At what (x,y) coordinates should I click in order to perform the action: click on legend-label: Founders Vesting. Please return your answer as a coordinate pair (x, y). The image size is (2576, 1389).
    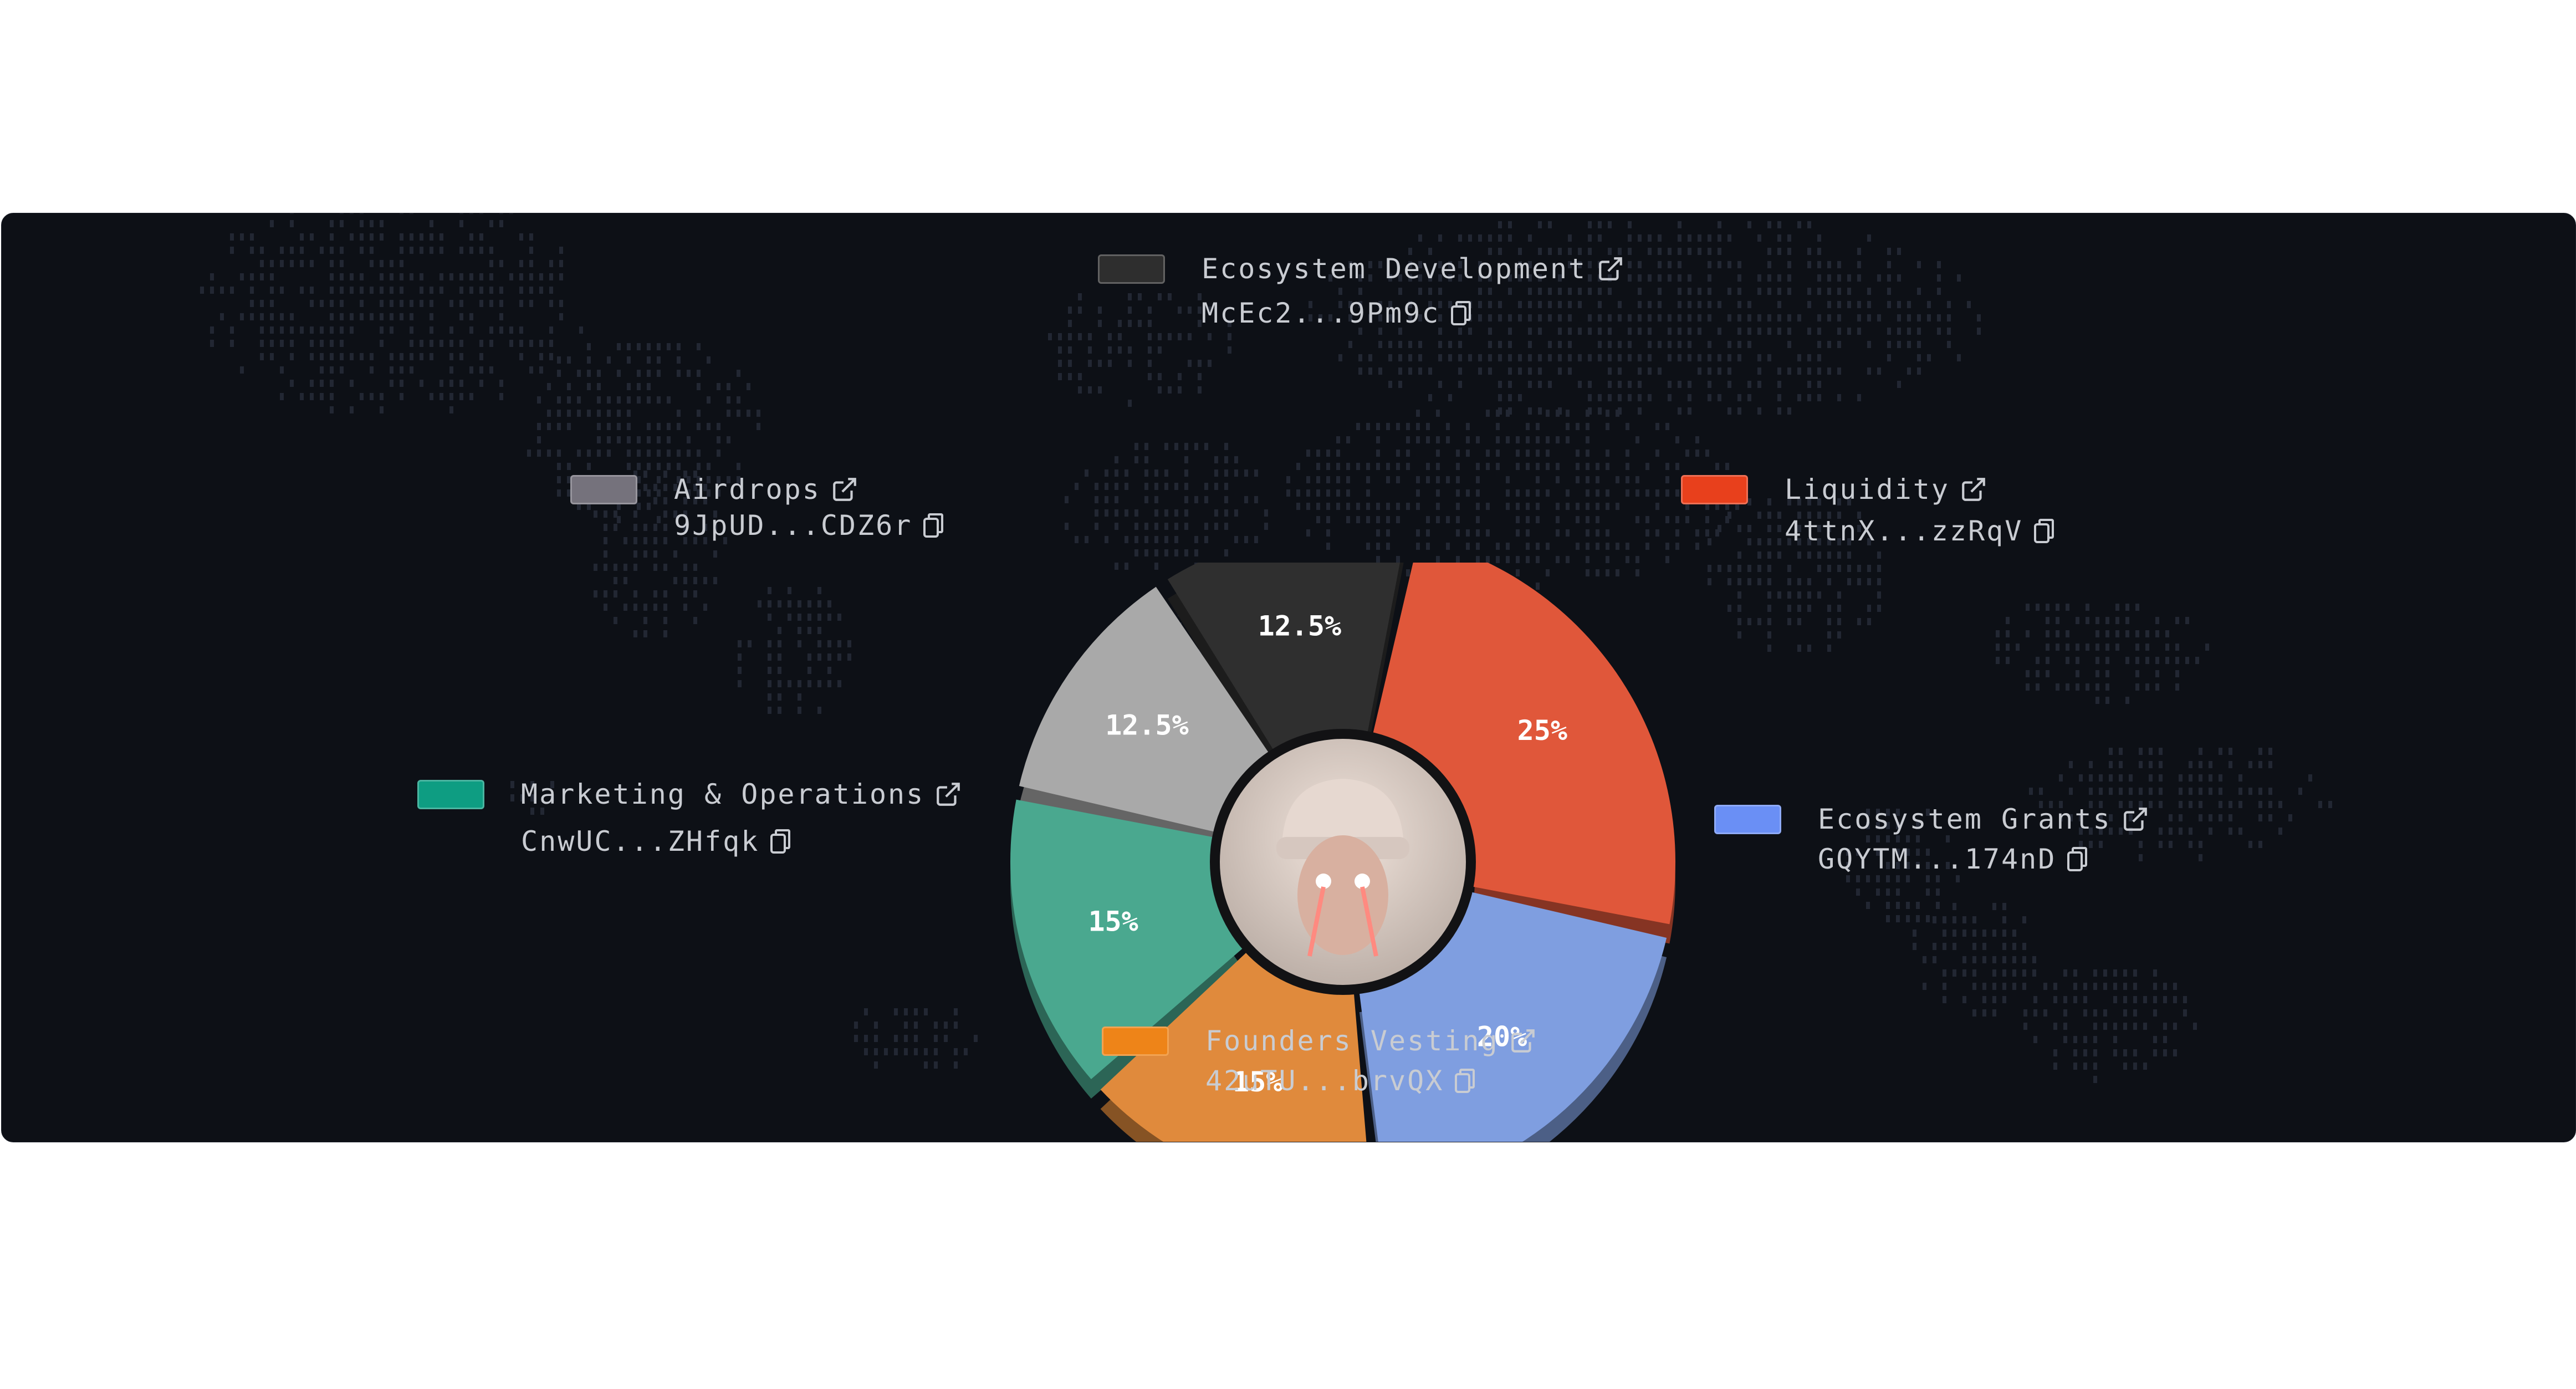
    Looking at the image, I should click on (1352, 1041).